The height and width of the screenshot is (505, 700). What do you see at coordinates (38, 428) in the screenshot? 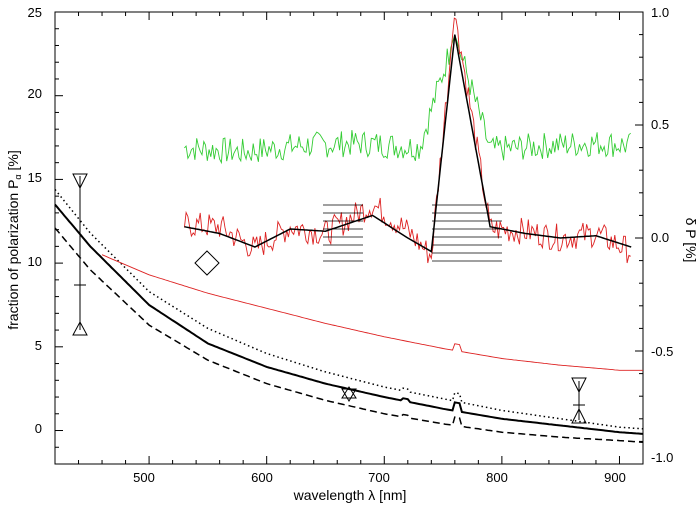
I see `y-left-tick-0: 0` at bounding box center [38, 428].